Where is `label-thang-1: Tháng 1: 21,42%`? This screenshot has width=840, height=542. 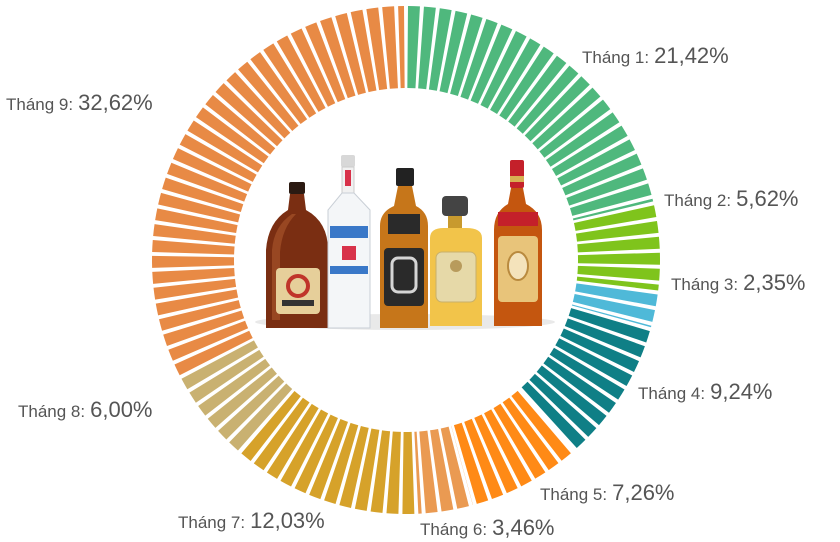
label-thang-1: Tháng 1: 21,42% is located at coordinates (655, 55).